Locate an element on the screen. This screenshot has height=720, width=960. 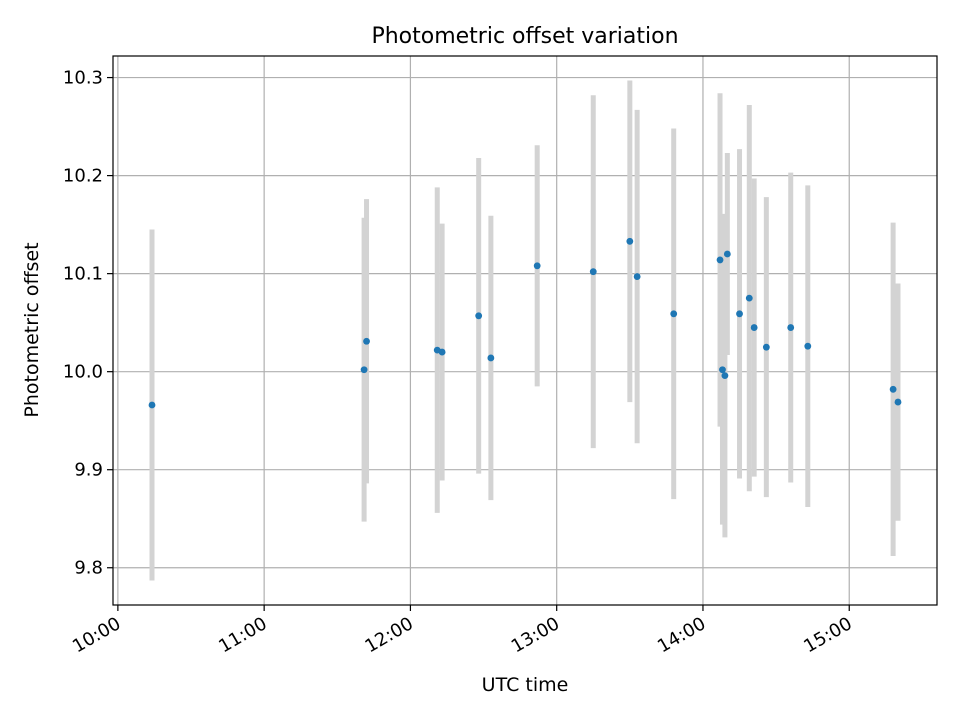
x-axis-label: UTC time is located at coordinates (525, 685).